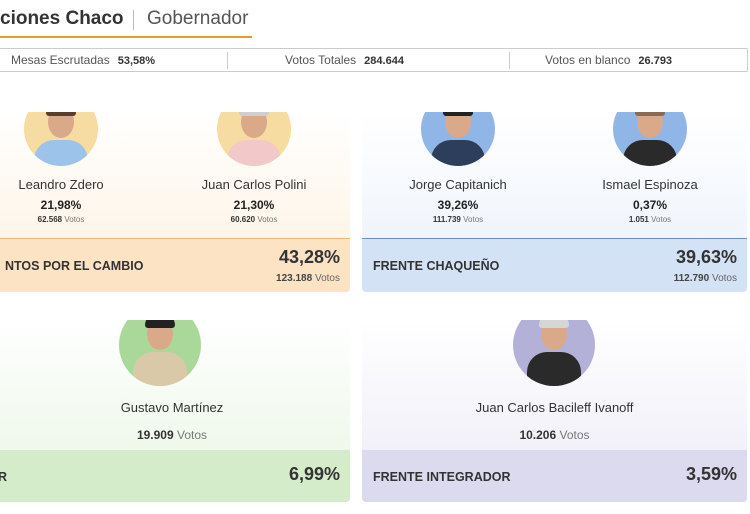  Describe the element at coordinates (126, 37) in the screenshot. I see `active-tab-underline` at that location.